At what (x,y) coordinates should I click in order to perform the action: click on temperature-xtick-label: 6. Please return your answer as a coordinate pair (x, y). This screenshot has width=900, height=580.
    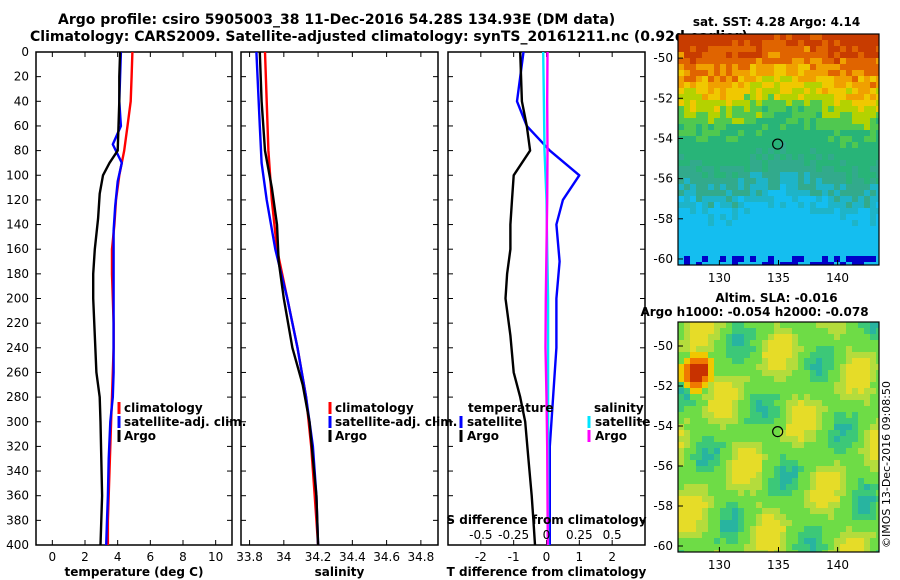
    Looking at the image, I should click on (151, 557).